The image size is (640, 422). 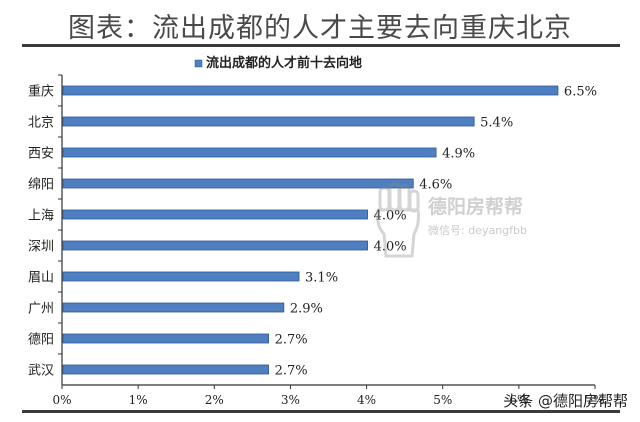 What do you see at coordinates (198, 63) in the screenshot?
I see `legend-swatch` at bounding box center [198, 63].